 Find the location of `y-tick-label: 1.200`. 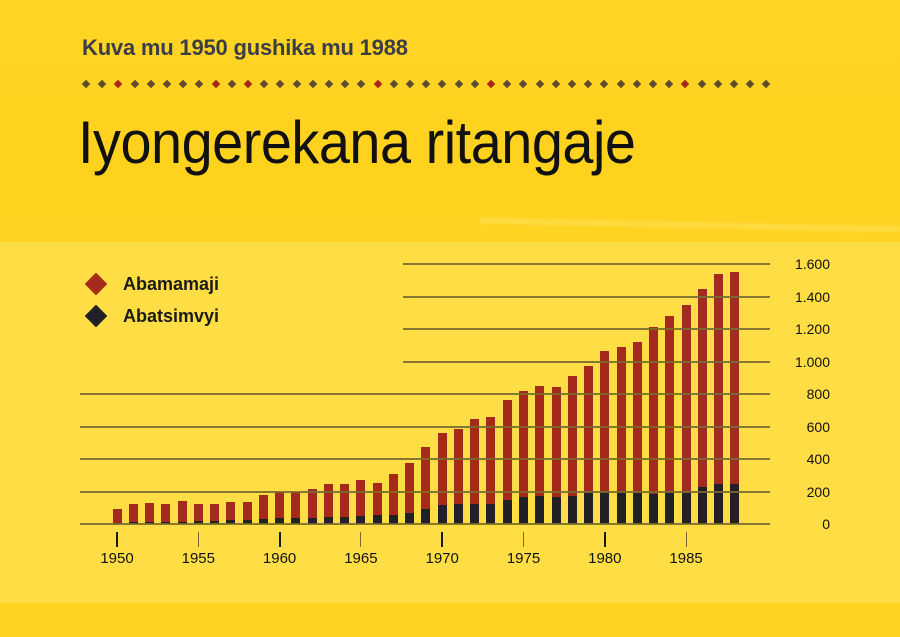

y-tick-label: 1.200 is located at coordinates (812, 329).